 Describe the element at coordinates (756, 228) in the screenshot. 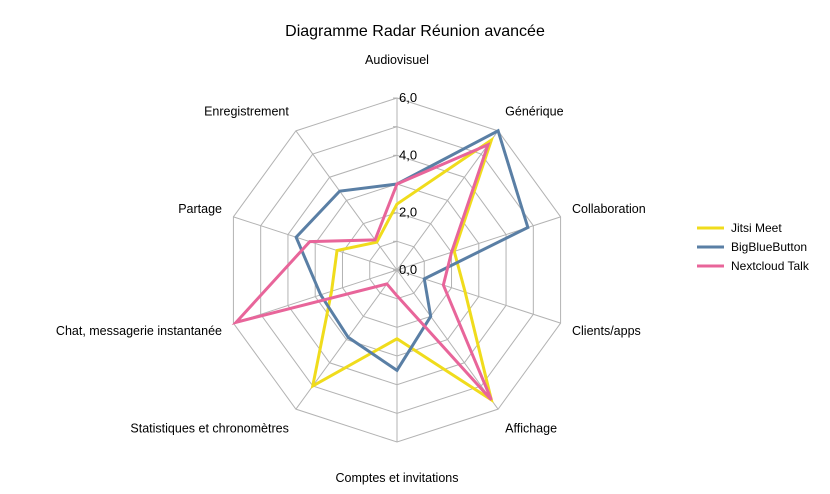

I see `legend-label: Jitsi Meet` at that location.